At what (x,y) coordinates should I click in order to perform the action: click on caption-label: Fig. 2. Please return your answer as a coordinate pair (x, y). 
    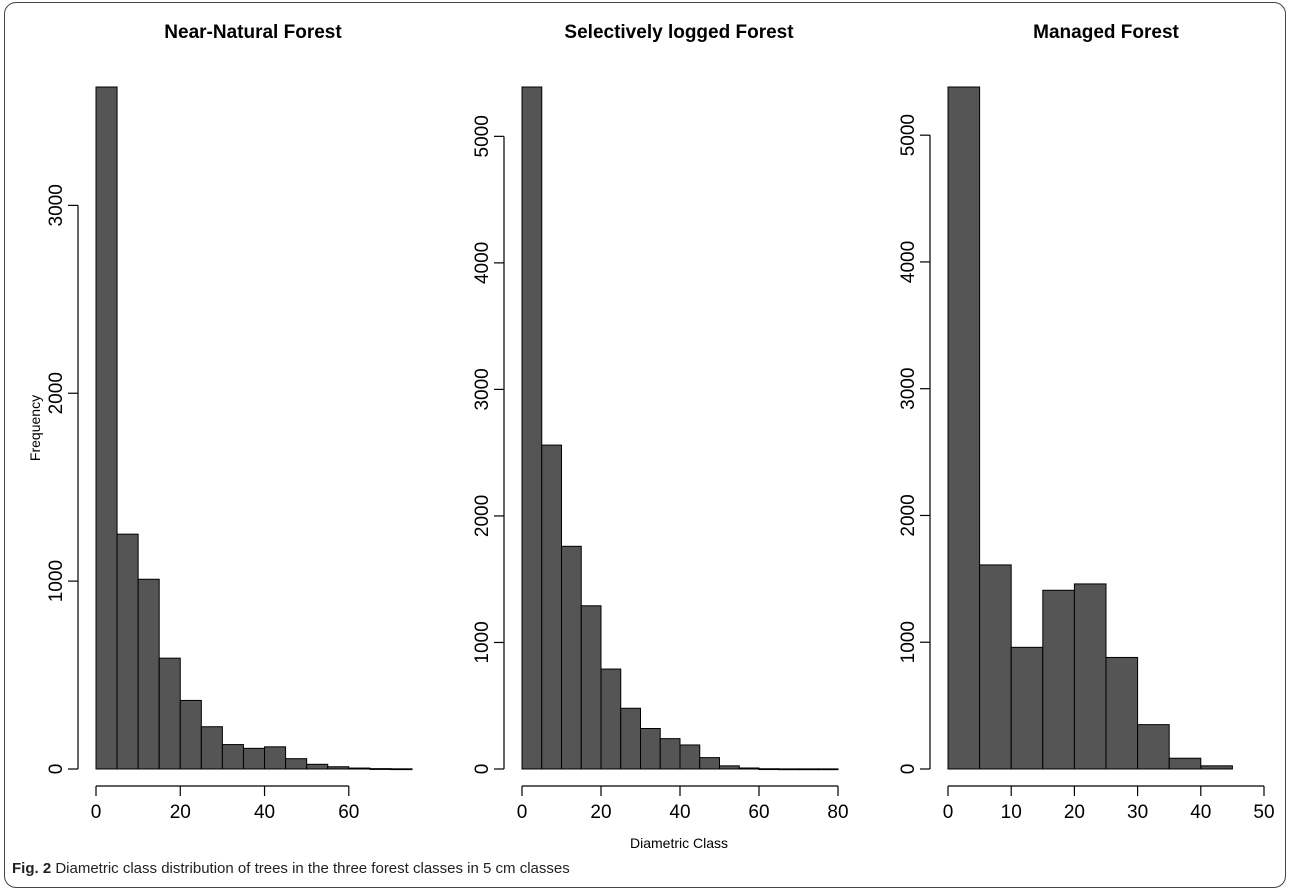
    Looking at the image, I should click on (32, 868).